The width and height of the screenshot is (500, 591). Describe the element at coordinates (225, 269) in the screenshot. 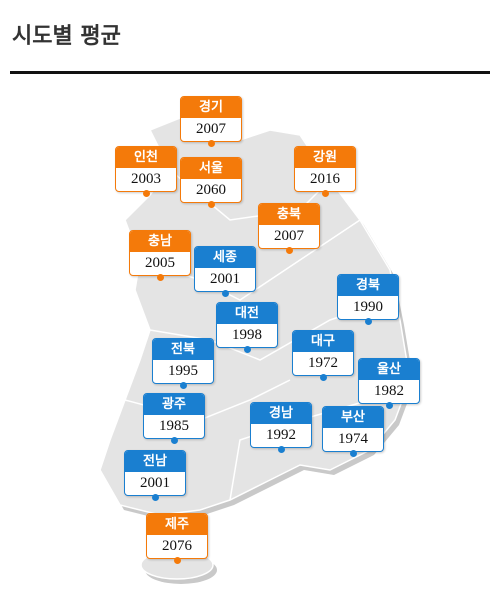

I see `region-label: 세종 2001` at that location.